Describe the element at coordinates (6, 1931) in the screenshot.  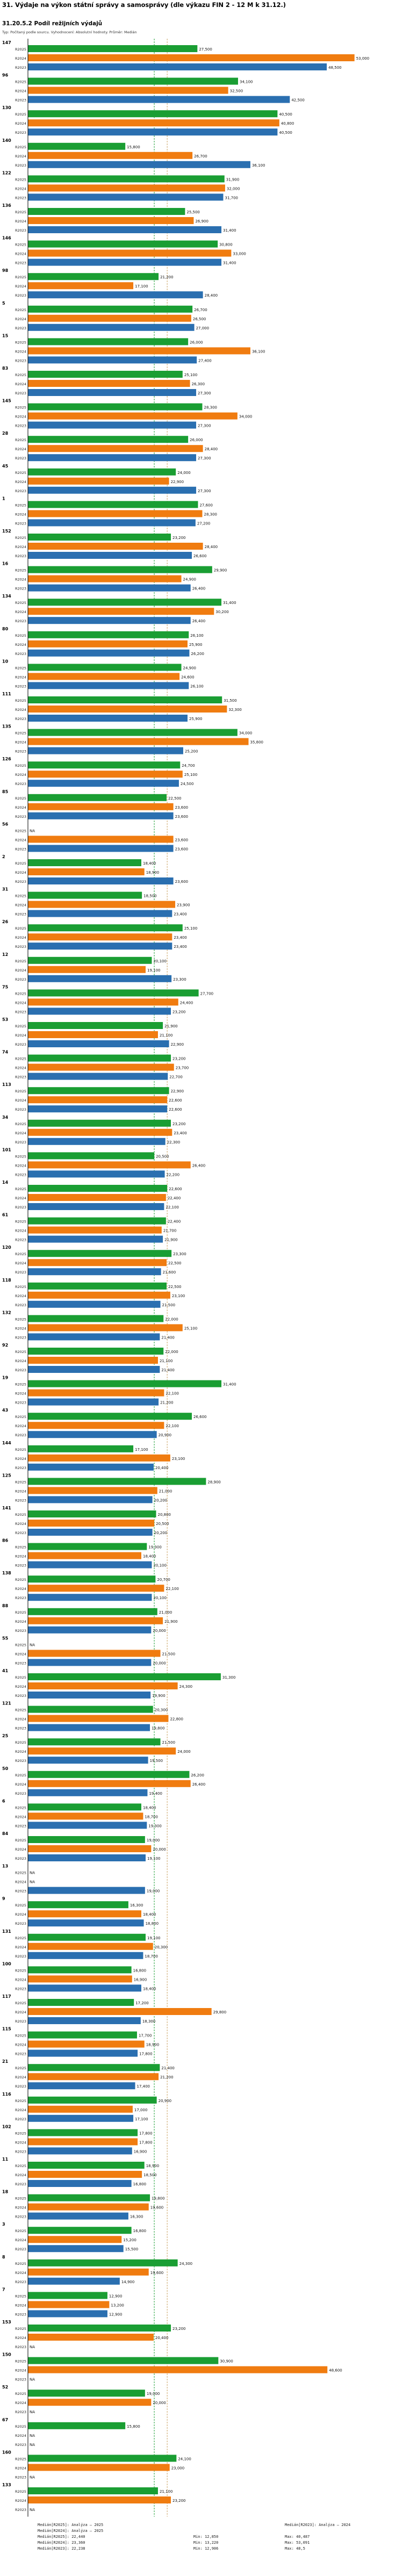
I see `category-label: 131` at that location.